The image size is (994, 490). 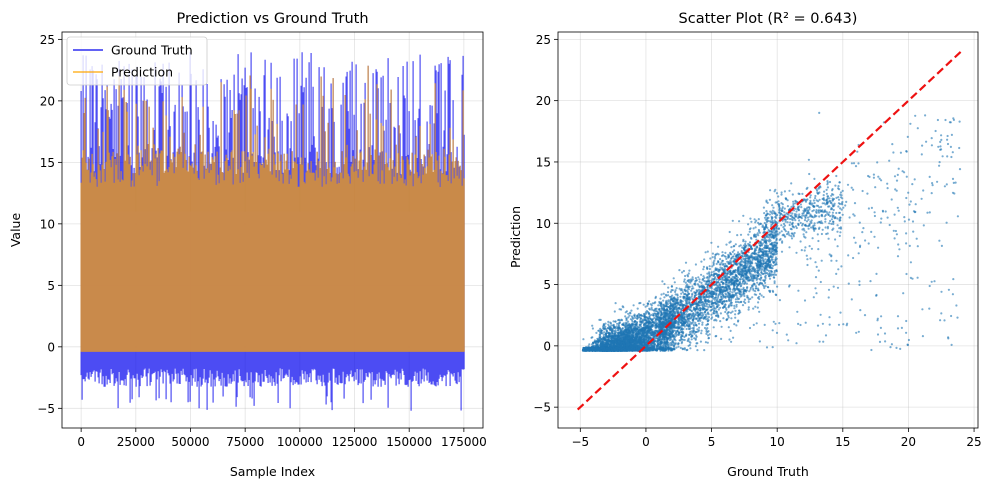 I want to click on legend-ground-truth-label: Ground Truth, so click(x=152, y=50).